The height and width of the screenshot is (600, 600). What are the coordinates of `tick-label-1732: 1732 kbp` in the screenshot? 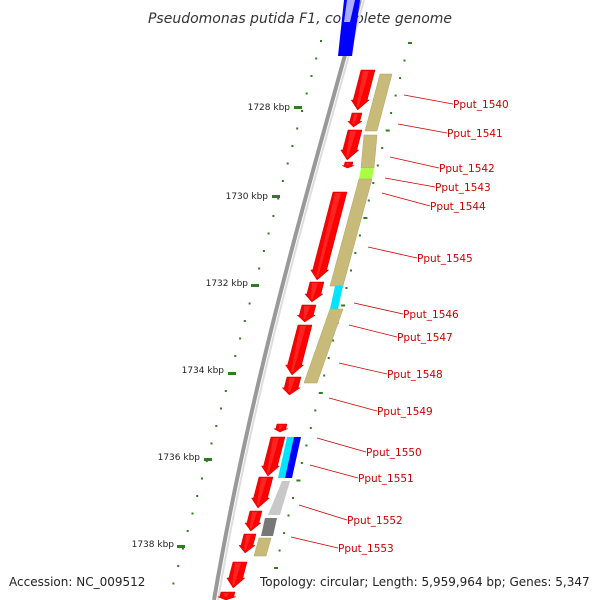 It's located at (227, 284).